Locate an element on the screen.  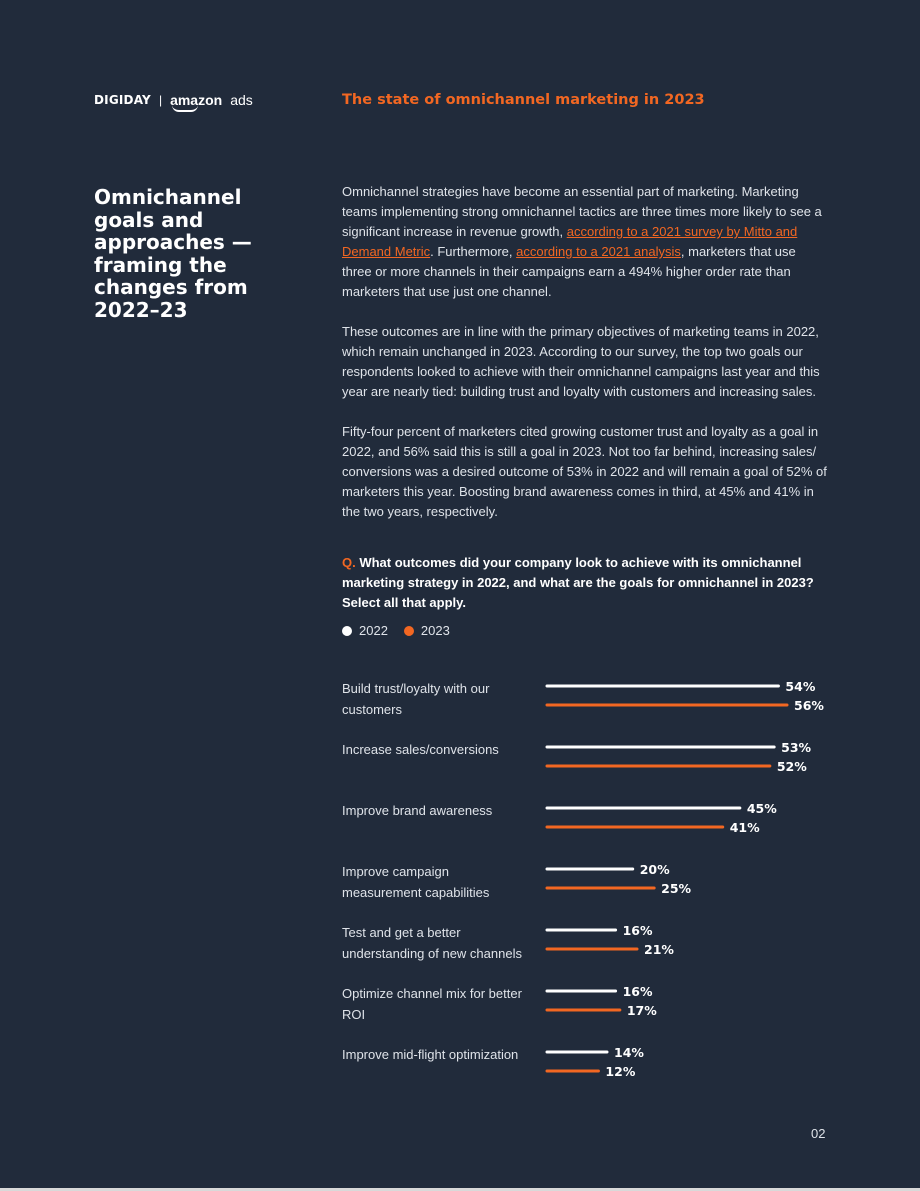
legend-label-2022: 2022 is located at coordinates (373, 630).